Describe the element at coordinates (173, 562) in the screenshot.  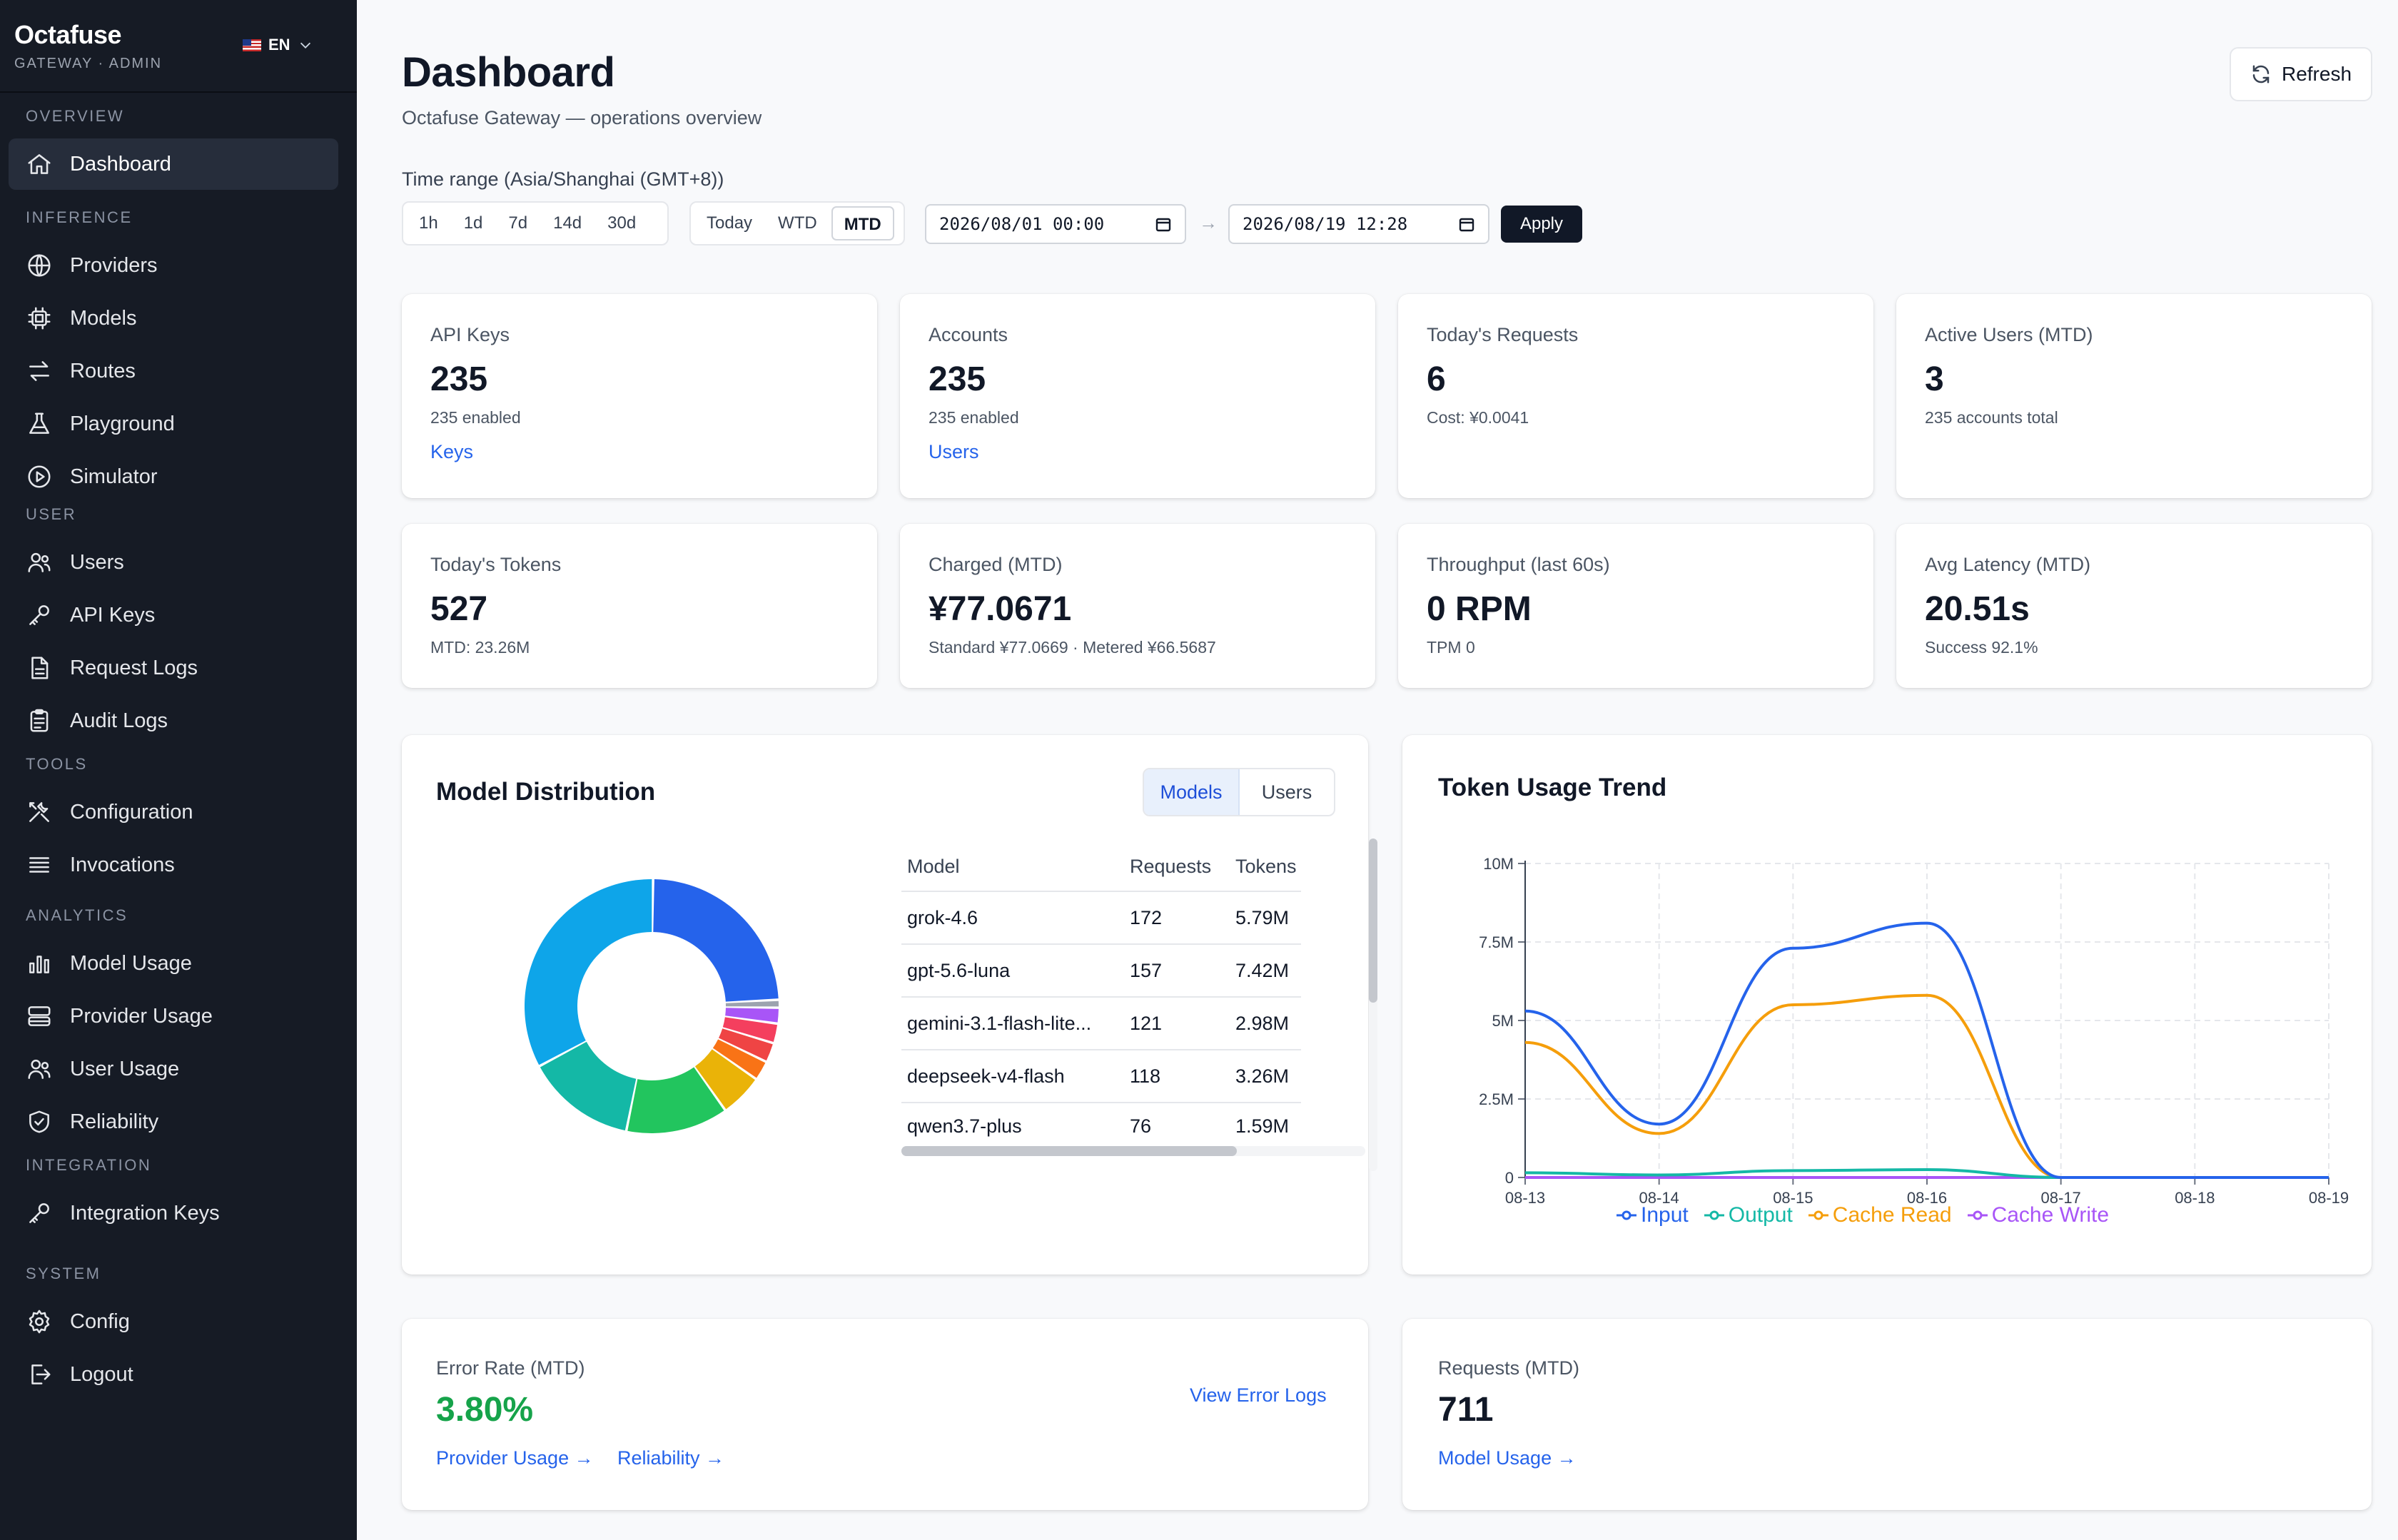
I see `sidebar-item-users: Users` at that location.